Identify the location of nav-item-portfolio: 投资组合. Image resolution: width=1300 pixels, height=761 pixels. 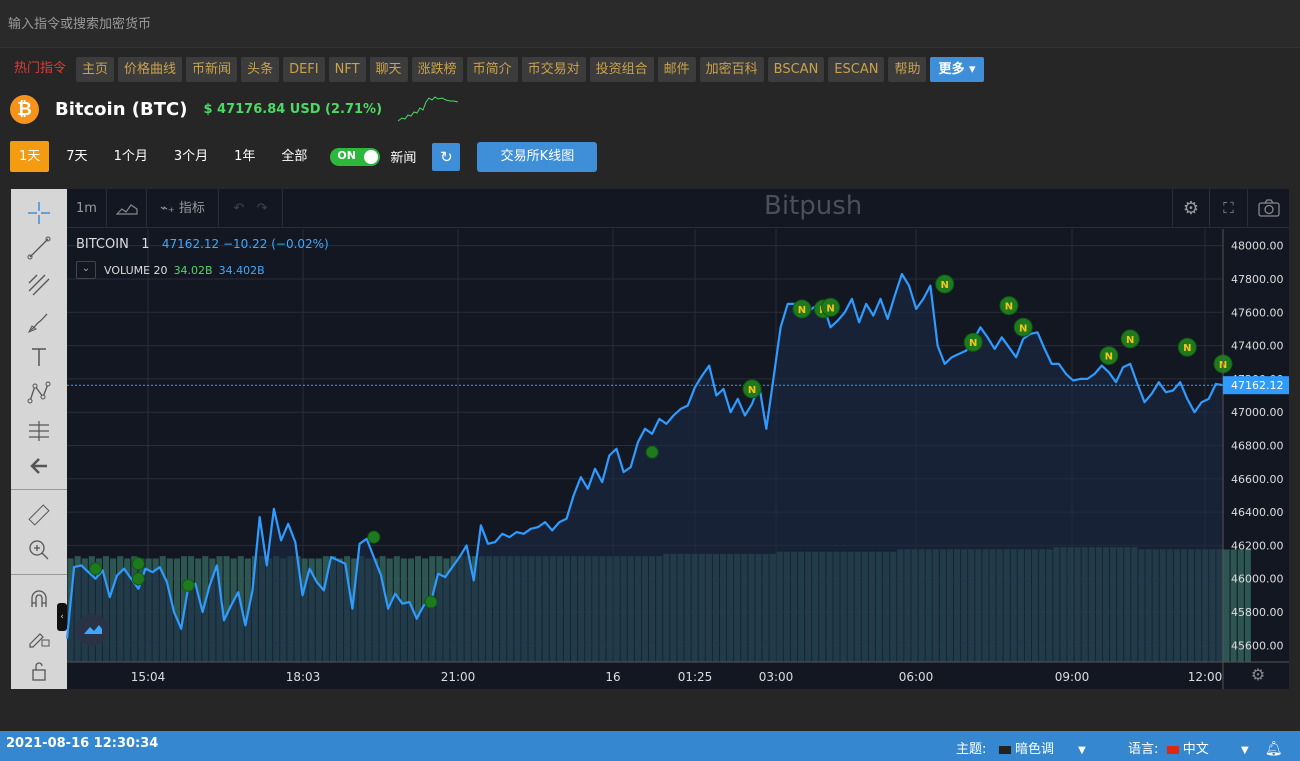
(621, 69).